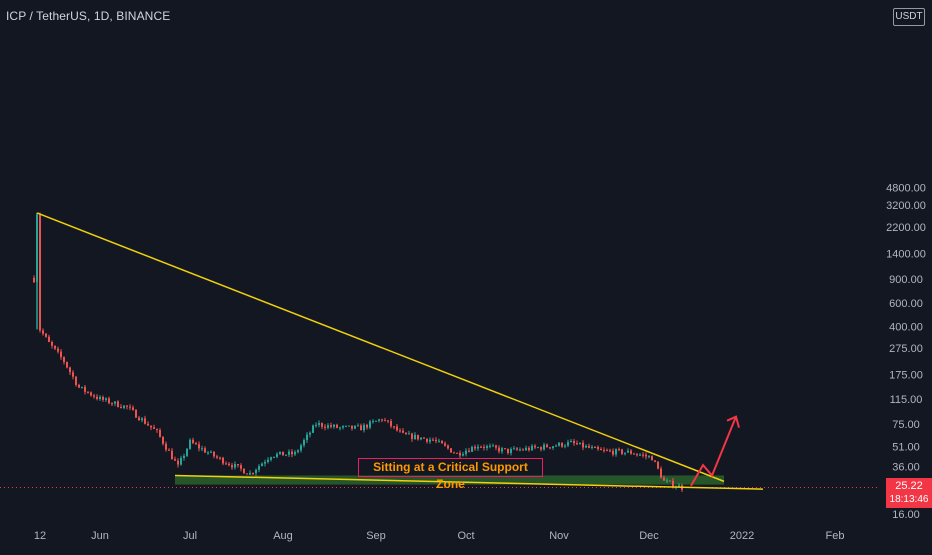 Image resolution: width=932 pixels, height=555 pixels. What do you see at coordinates (906, 400) in the screenshot?
I see `y-tick-label: 115.00` at bounding box center [906, 400].